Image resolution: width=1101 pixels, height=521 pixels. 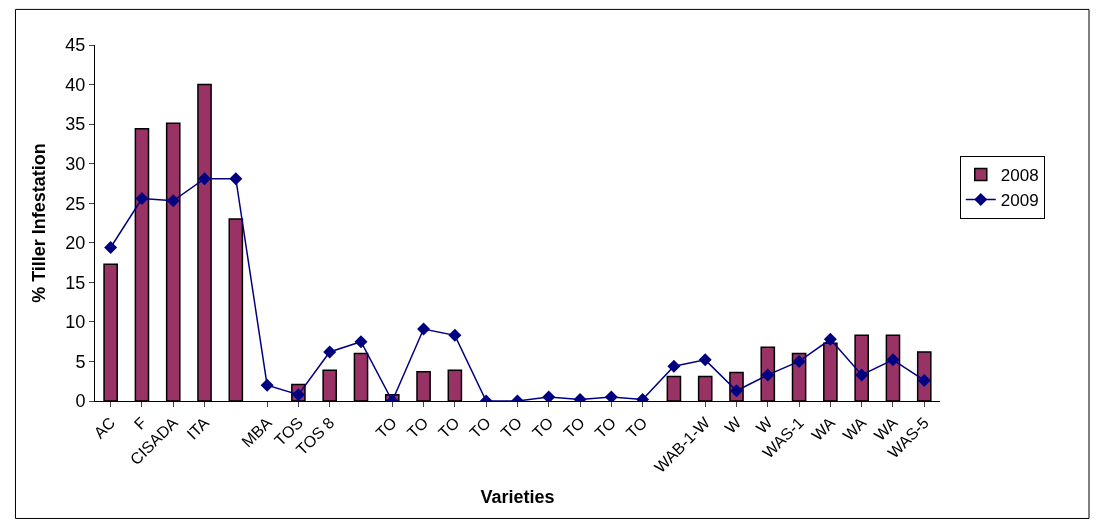 What do you see at coordinates (517, 496) in the screenshot?
I see `x-axis-title: Varieties` at bounding box center [517, 496].